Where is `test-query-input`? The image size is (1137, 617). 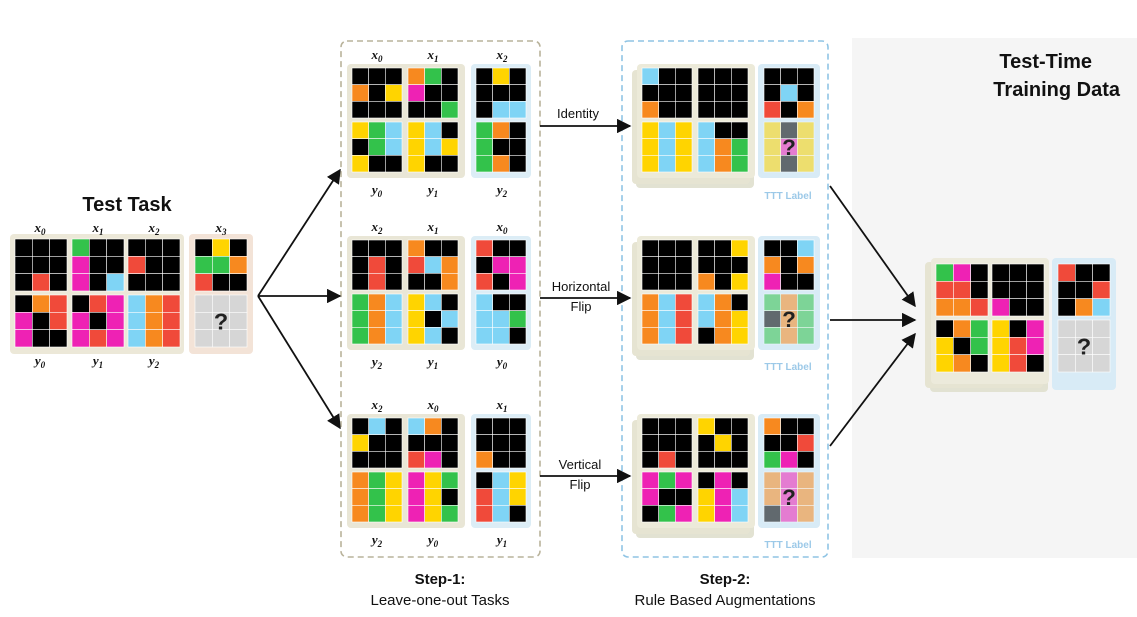
test-query-input is located at coordinates (221, 265).